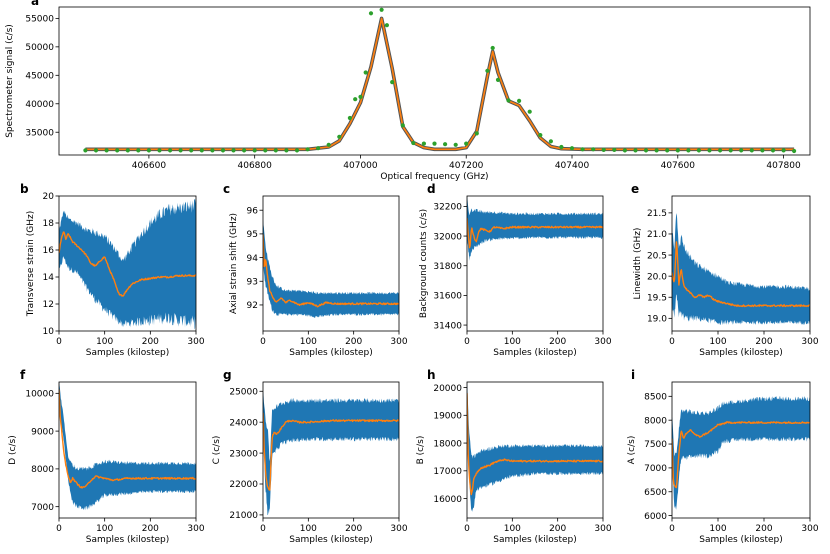 Image resolution: width=830 pixels, height=554 pixels. Describe the element at coordinates (572, 166) in the screenshot. I see `x-tick-label: 407400` at that location.